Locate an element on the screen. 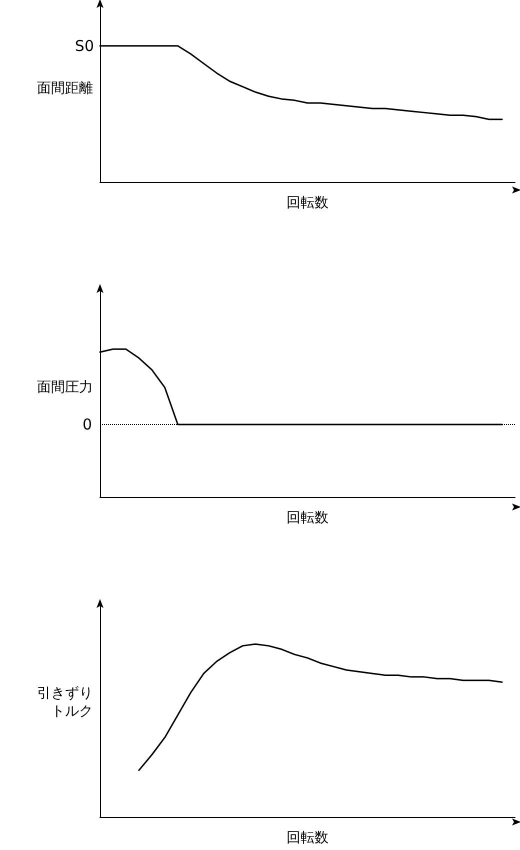 The image size is (520, 850). y-axis-title: 面間圧力 is located at coordinates (65, 388).